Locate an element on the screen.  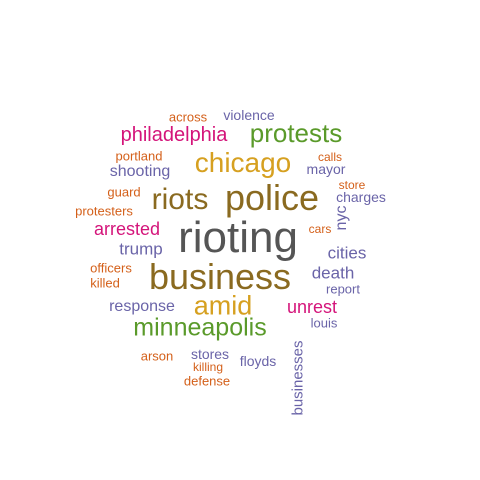
word-unrest: unrest is located at coordinates (312, 307).